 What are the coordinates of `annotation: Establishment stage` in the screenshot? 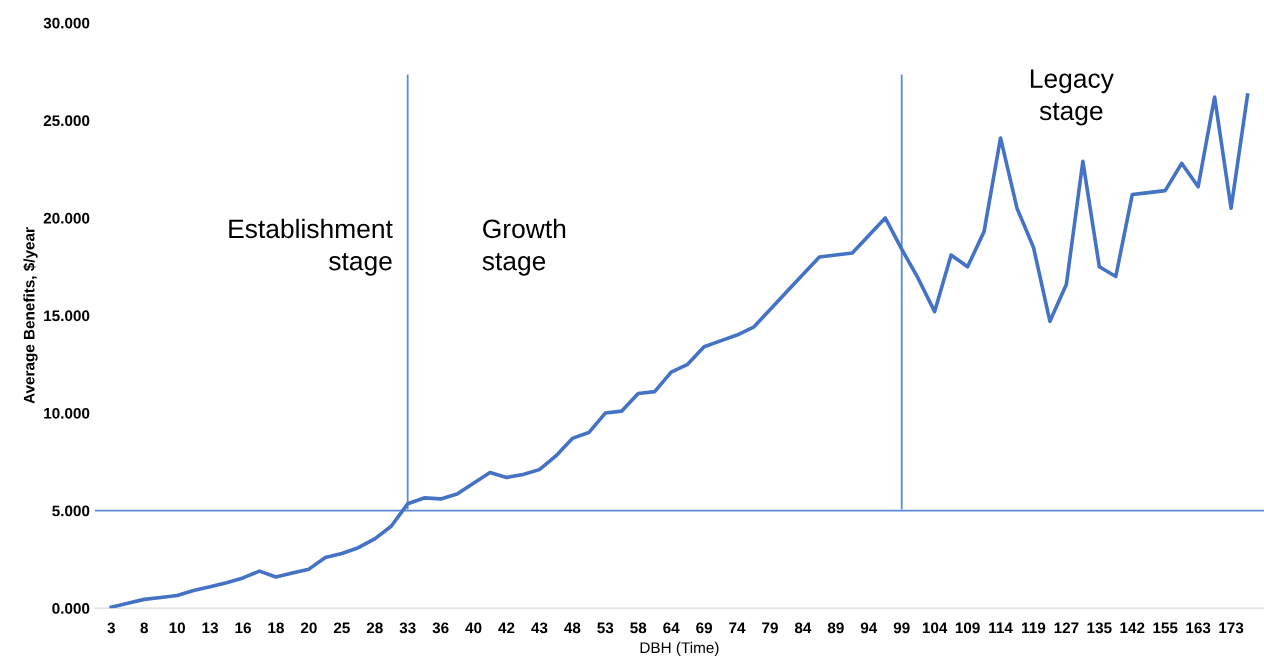 It's located at (311, 247).